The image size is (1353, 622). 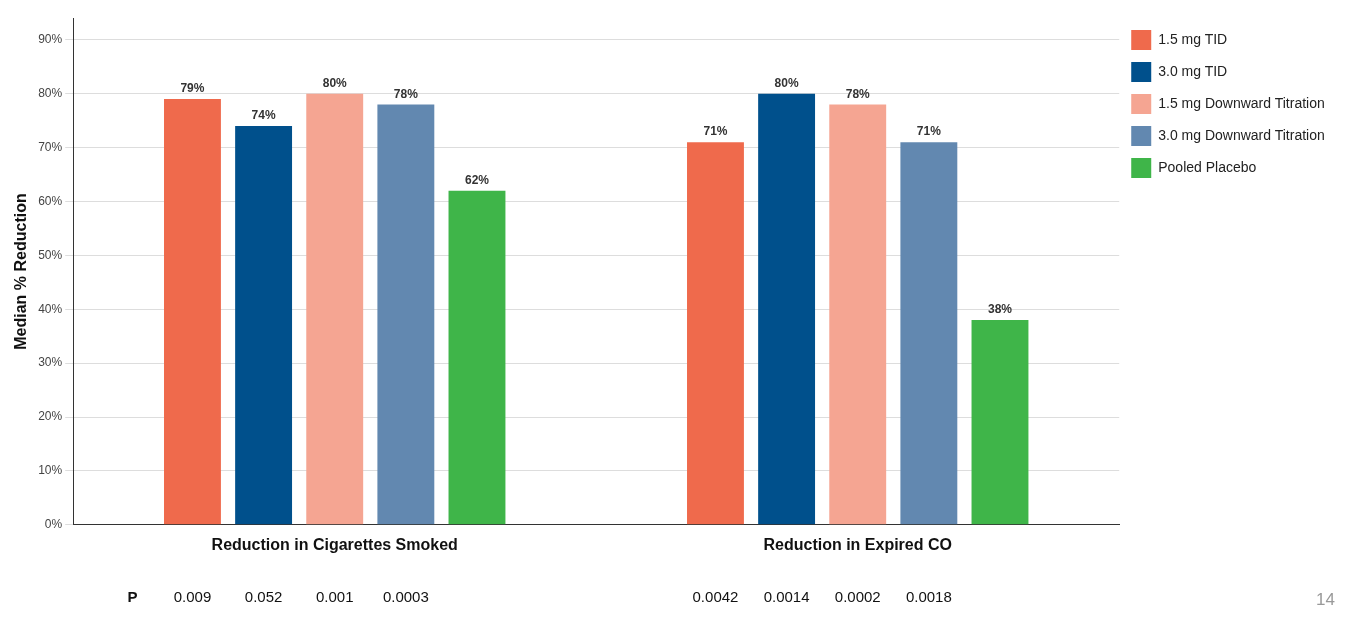 I want to click on y-tick-label: 10%, so click(x=50, y=470).